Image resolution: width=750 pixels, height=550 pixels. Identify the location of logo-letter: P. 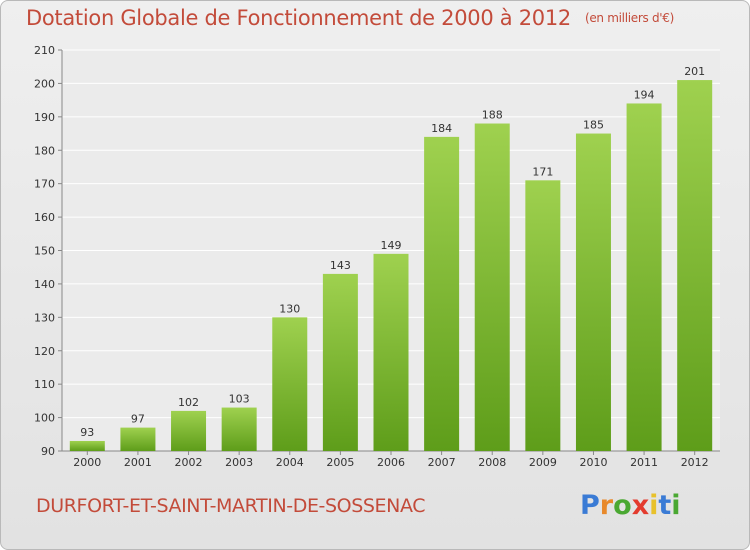
(590, 505).